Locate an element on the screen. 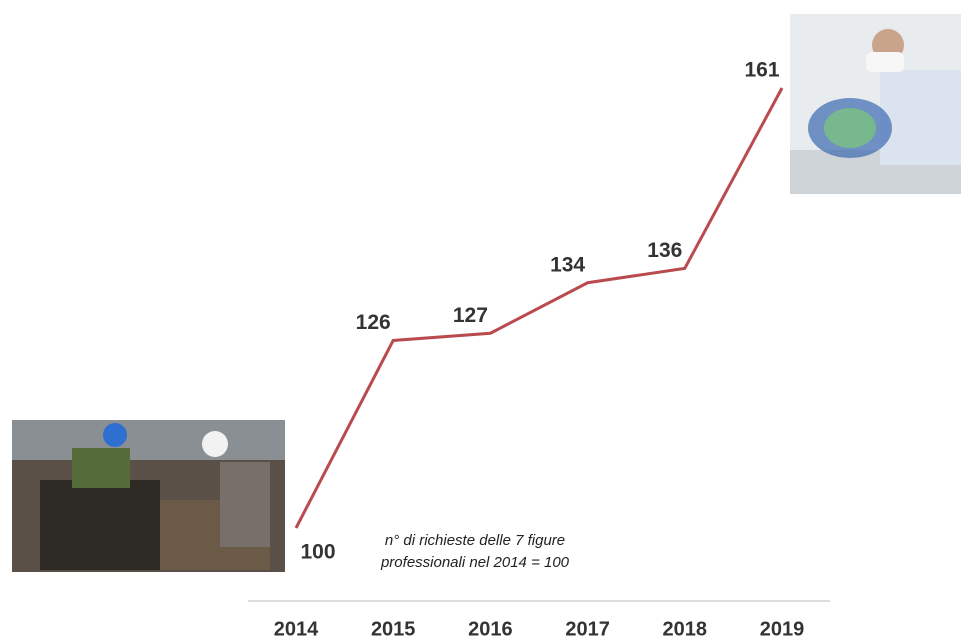  data-label: 161 is located at coordinates (761, 70).